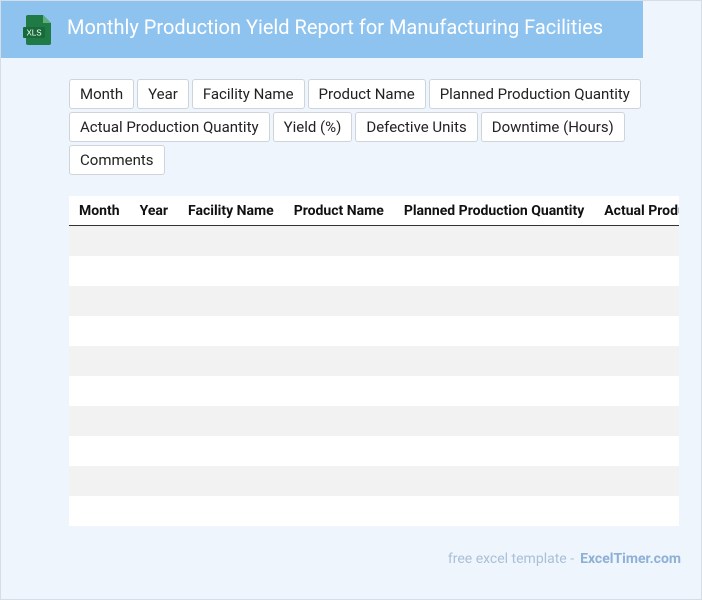 The width and height of the screenshot is (702, 600). Describe the element at coordinates (366, 94) in the screenshot. I see `column-tag: Product Name` at that location.